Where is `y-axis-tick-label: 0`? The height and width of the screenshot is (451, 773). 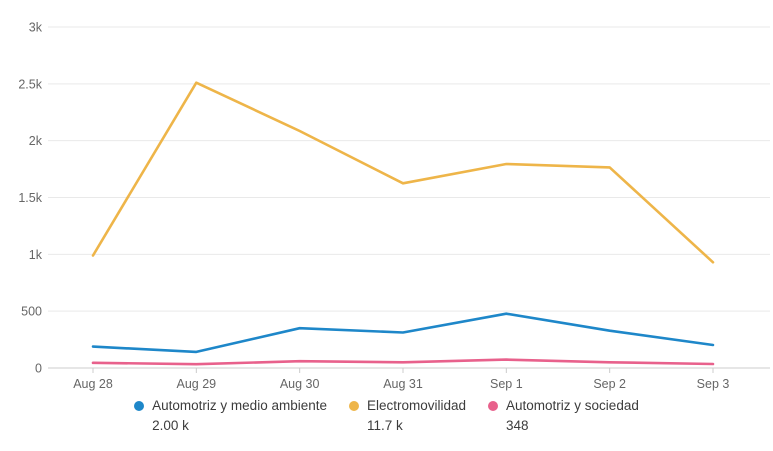
y-axis-tick-label: 0 is located at coordinates (38, 369).